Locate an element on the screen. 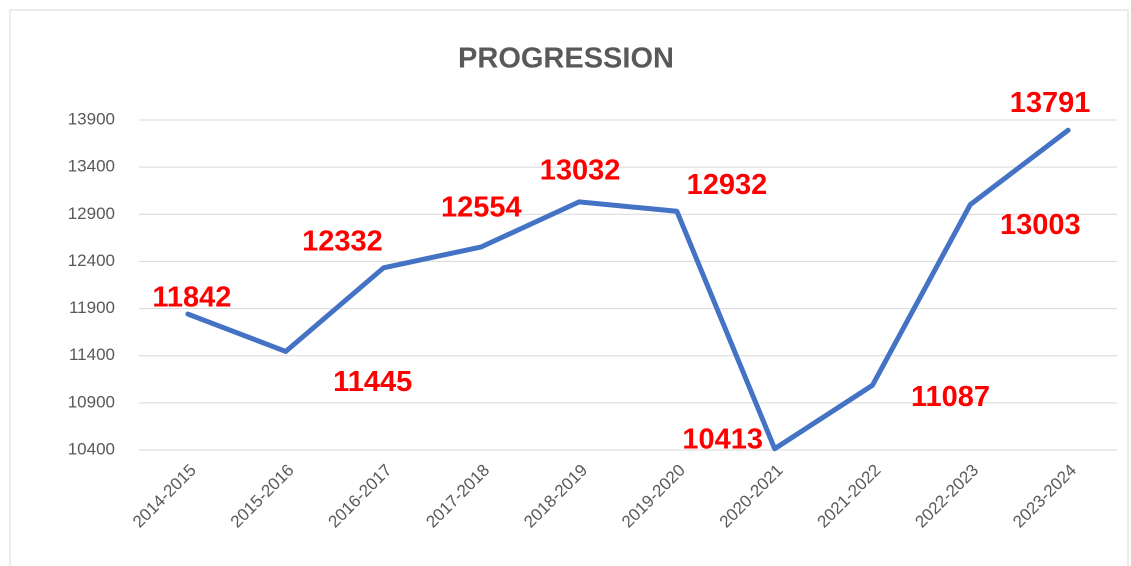  x-tick-label: 2017-2018 is located at coordinates (457, 496).